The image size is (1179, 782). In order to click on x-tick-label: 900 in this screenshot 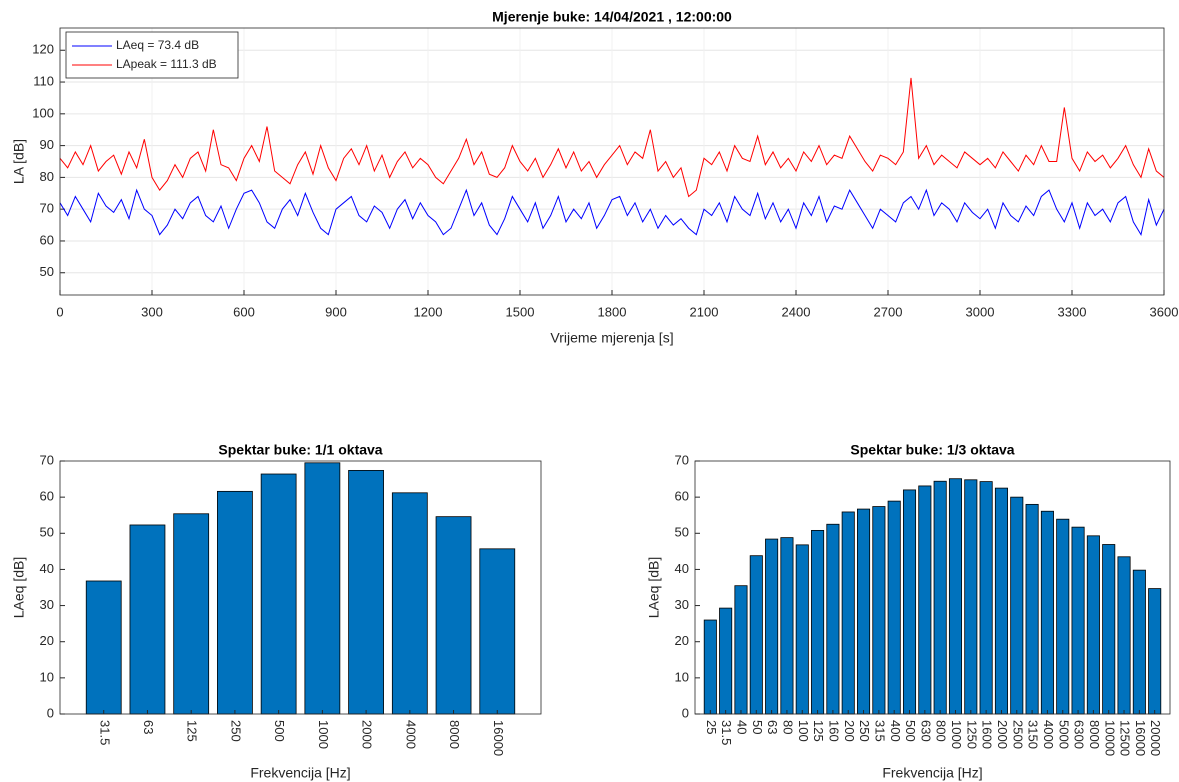, I will do `click(336, 311)`.